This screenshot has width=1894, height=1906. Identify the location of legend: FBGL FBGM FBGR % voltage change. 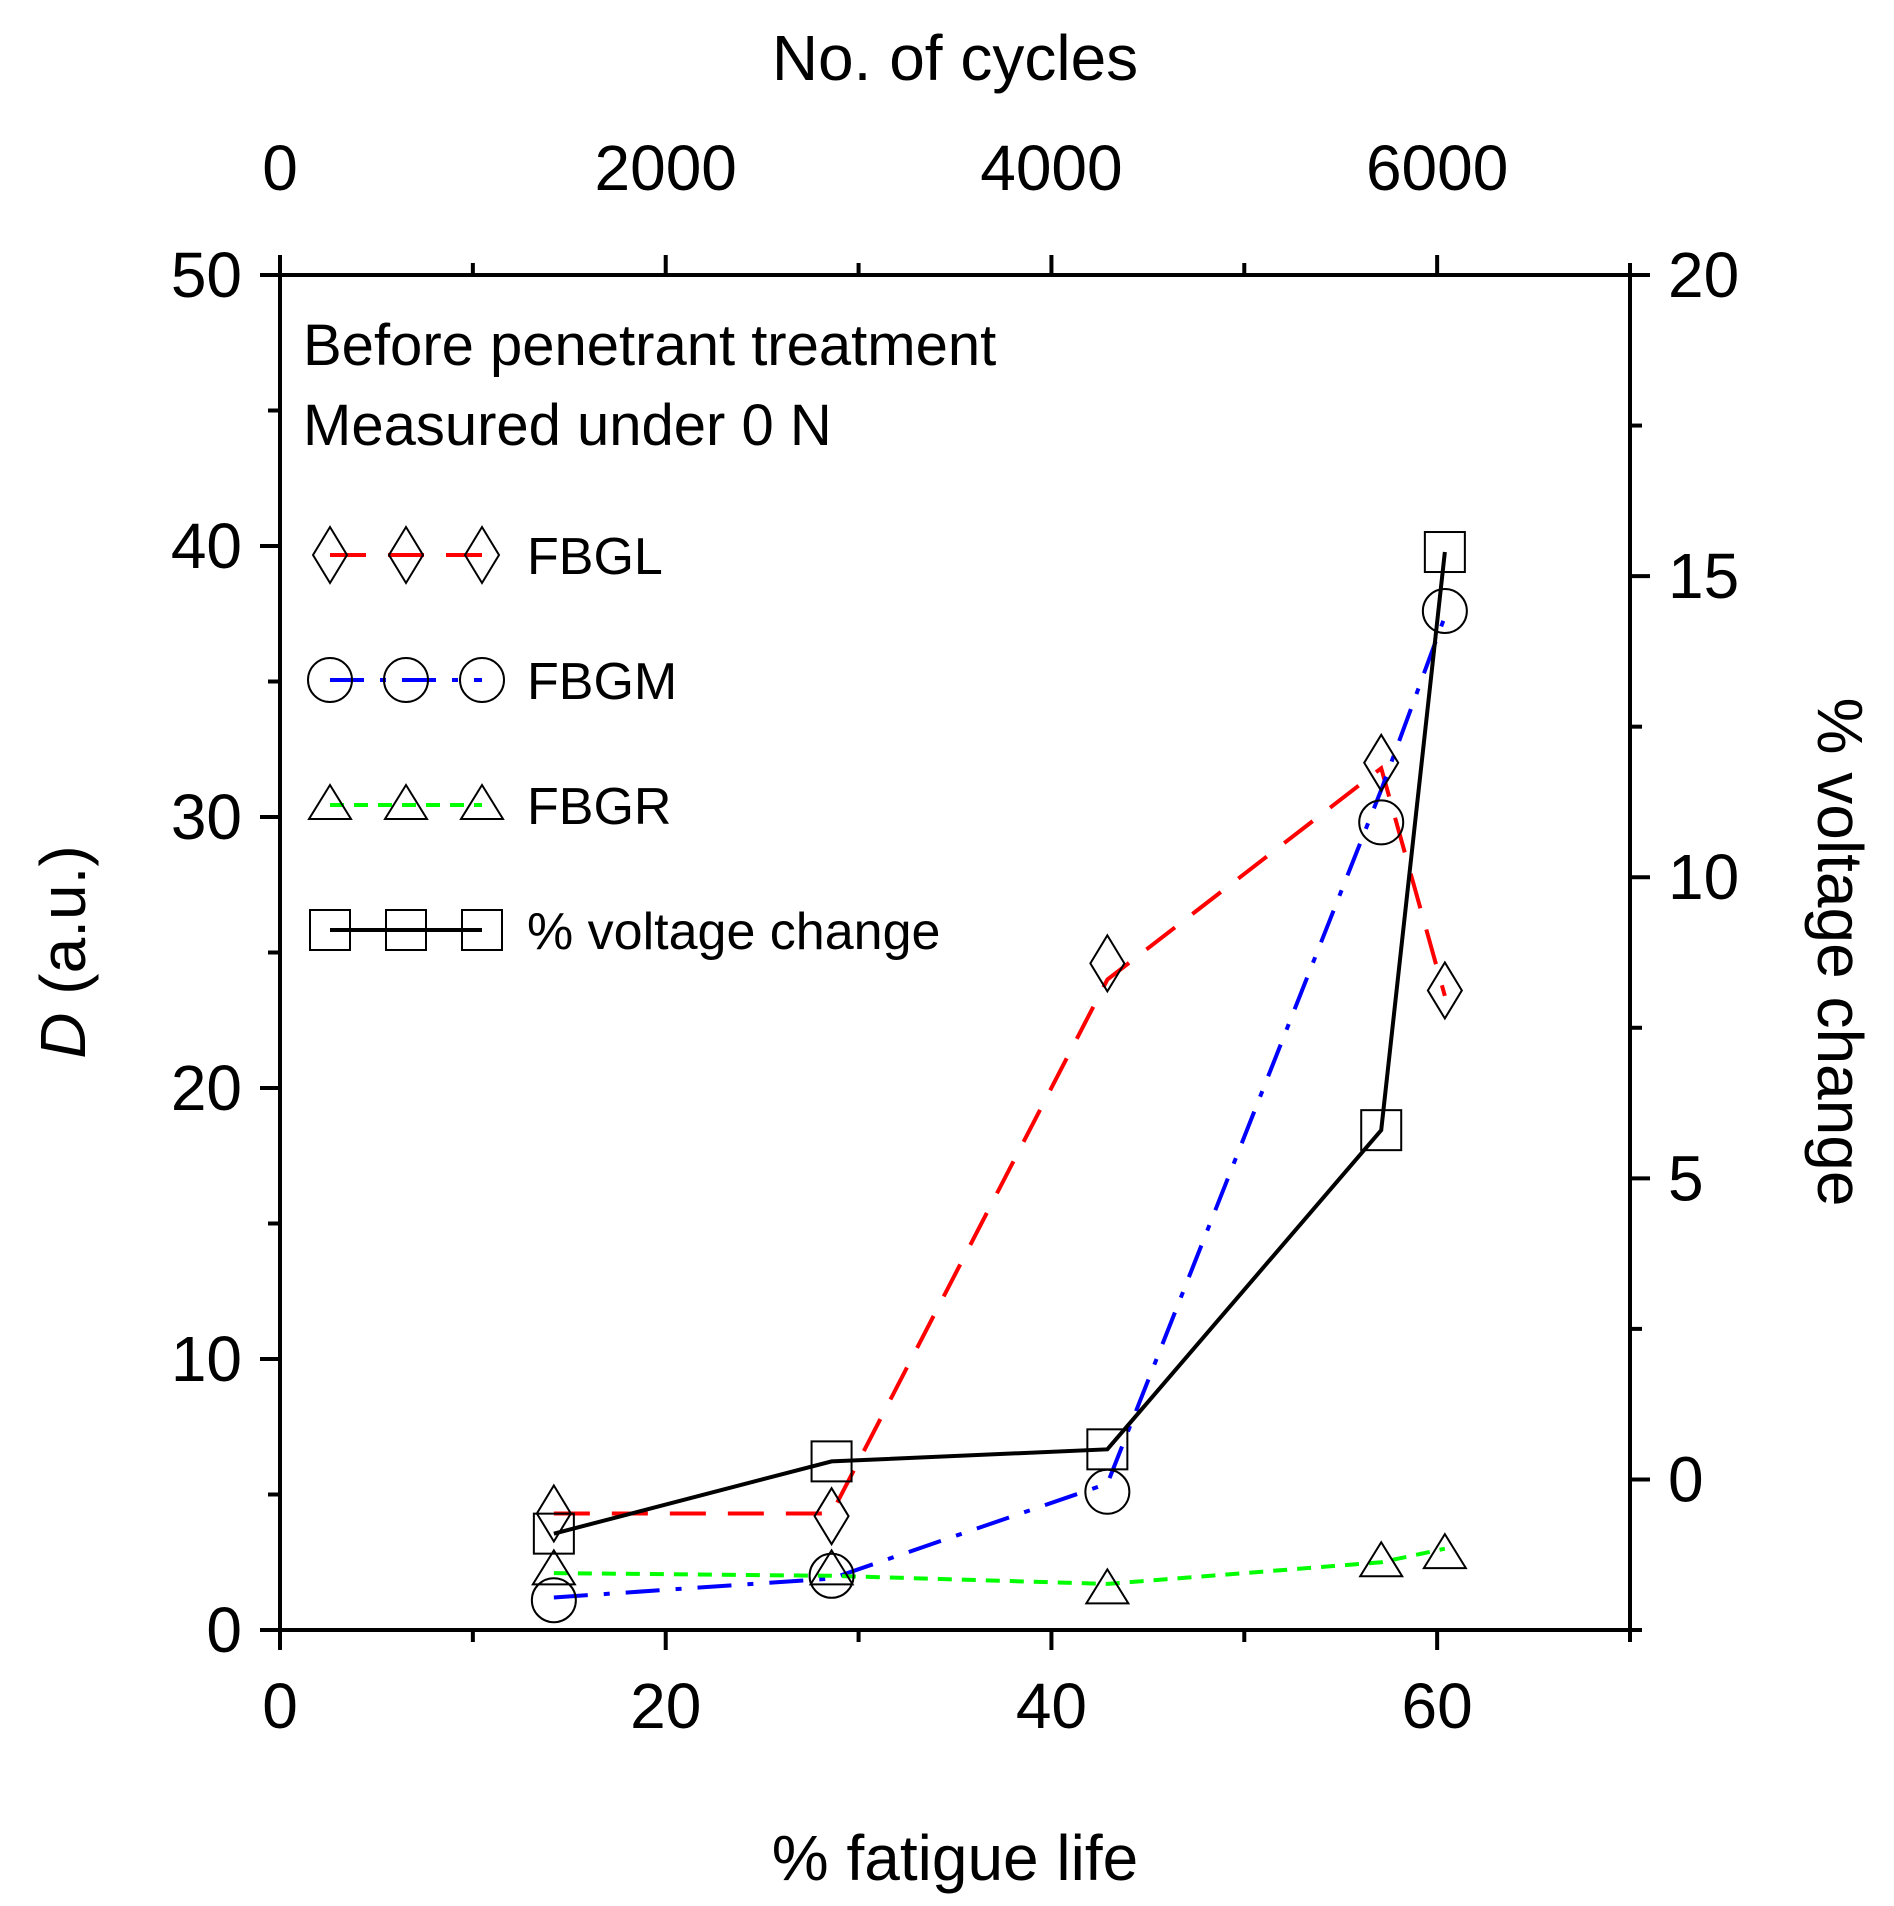
(623, 743).